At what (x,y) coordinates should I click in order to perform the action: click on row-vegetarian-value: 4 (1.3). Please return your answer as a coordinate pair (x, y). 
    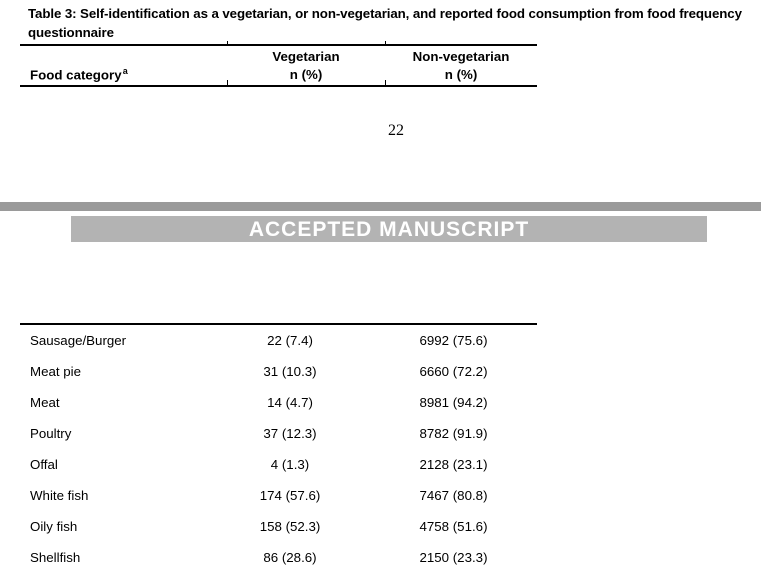
    Looking at the image, I should click on (290, 464).